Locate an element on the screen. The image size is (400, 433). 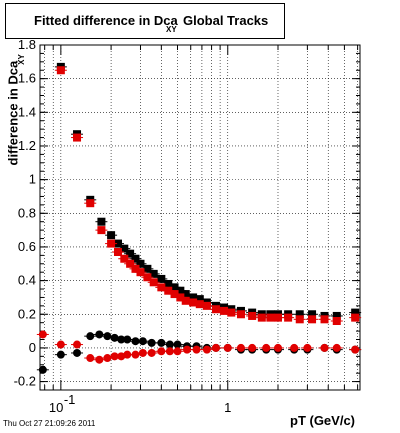
y-tick-label: 1.2 is located at coordinates (27, 145).